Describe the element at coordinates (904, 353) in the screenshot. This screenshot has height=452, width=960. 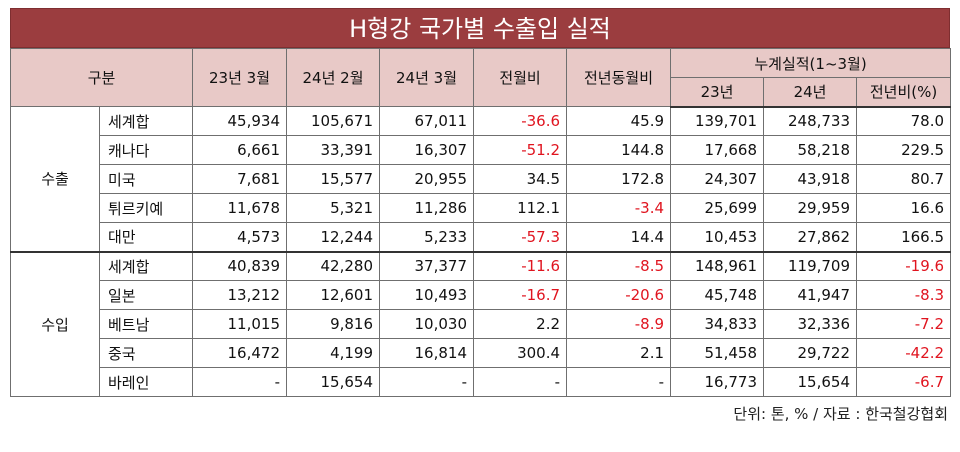
I see `table-cell: -42.2` at that location.